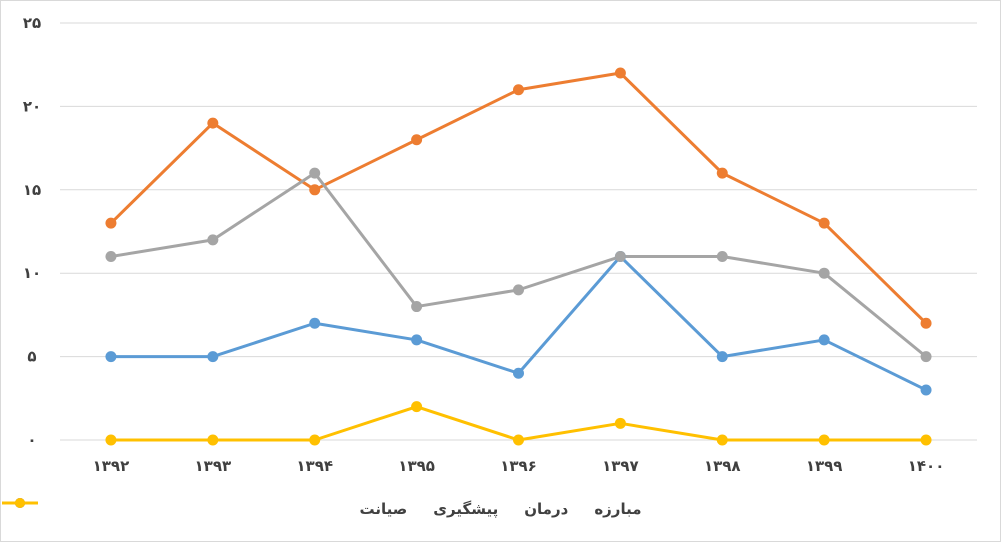  What do you see at coordinates (824, 466) in the screenshot?
I see `x-tick-label: ۱۳۹۹` at bounding box center [824, 466].